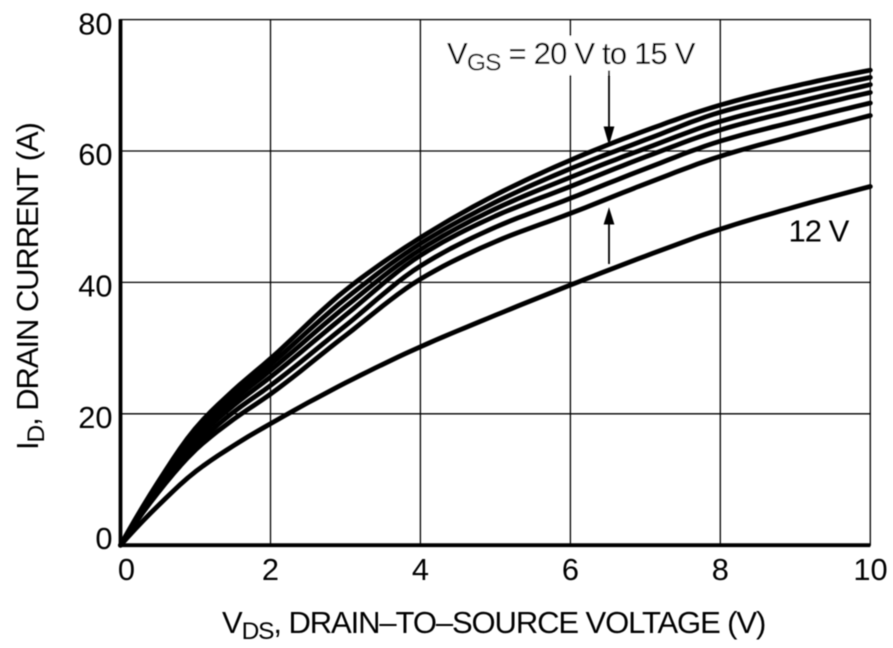 The height and width of the screenshot is (648, 893). What do you see at coordinates (570, 569) in the screenshot?
I see `svg-text: 6` at bounding box center [570, 569].